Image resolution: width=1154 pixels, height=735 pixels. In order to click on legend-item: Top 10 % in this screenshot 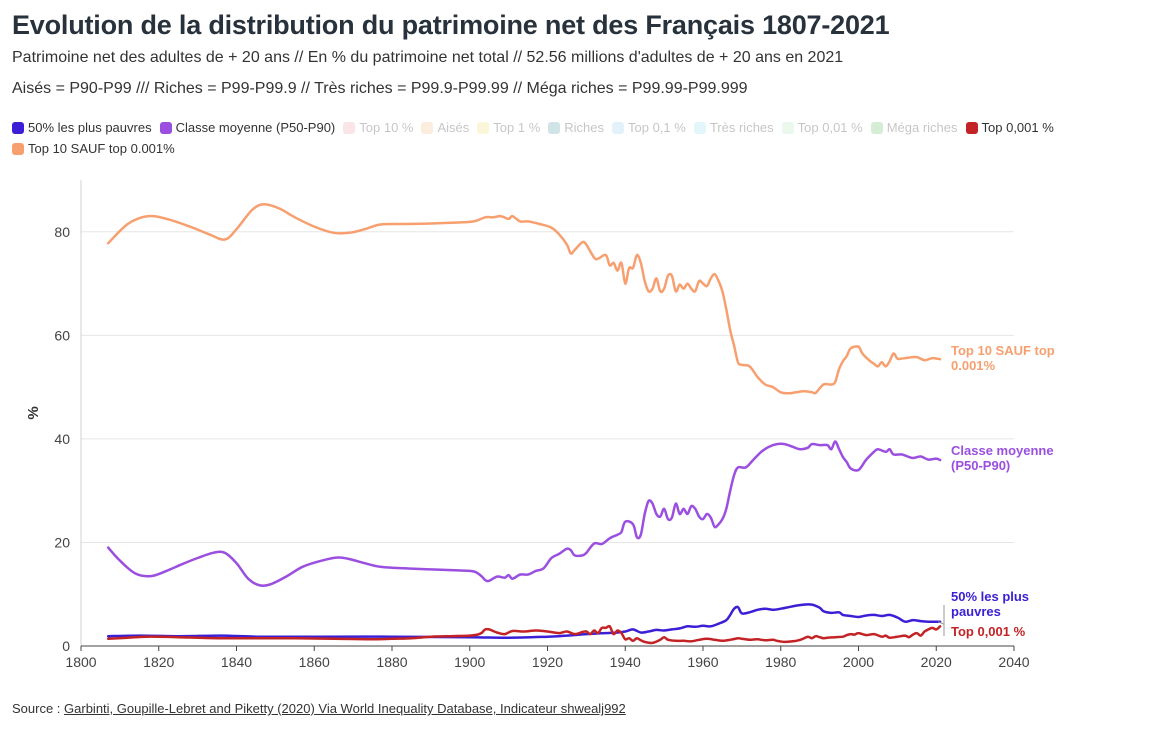, I will do `click(378, 127)`.